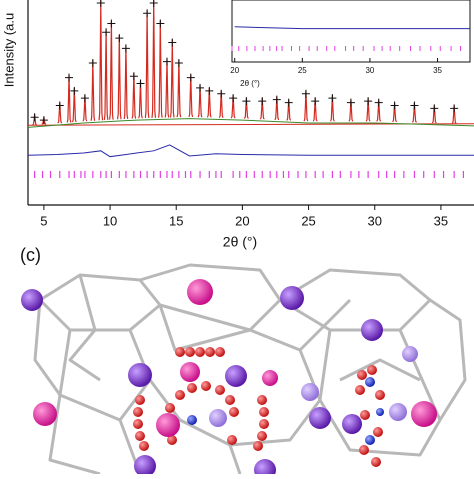 This screenshot has height=479, width=474. Describe the element at coordinates (351, 31) in the screenshot. I see `inset-frame` at that location.